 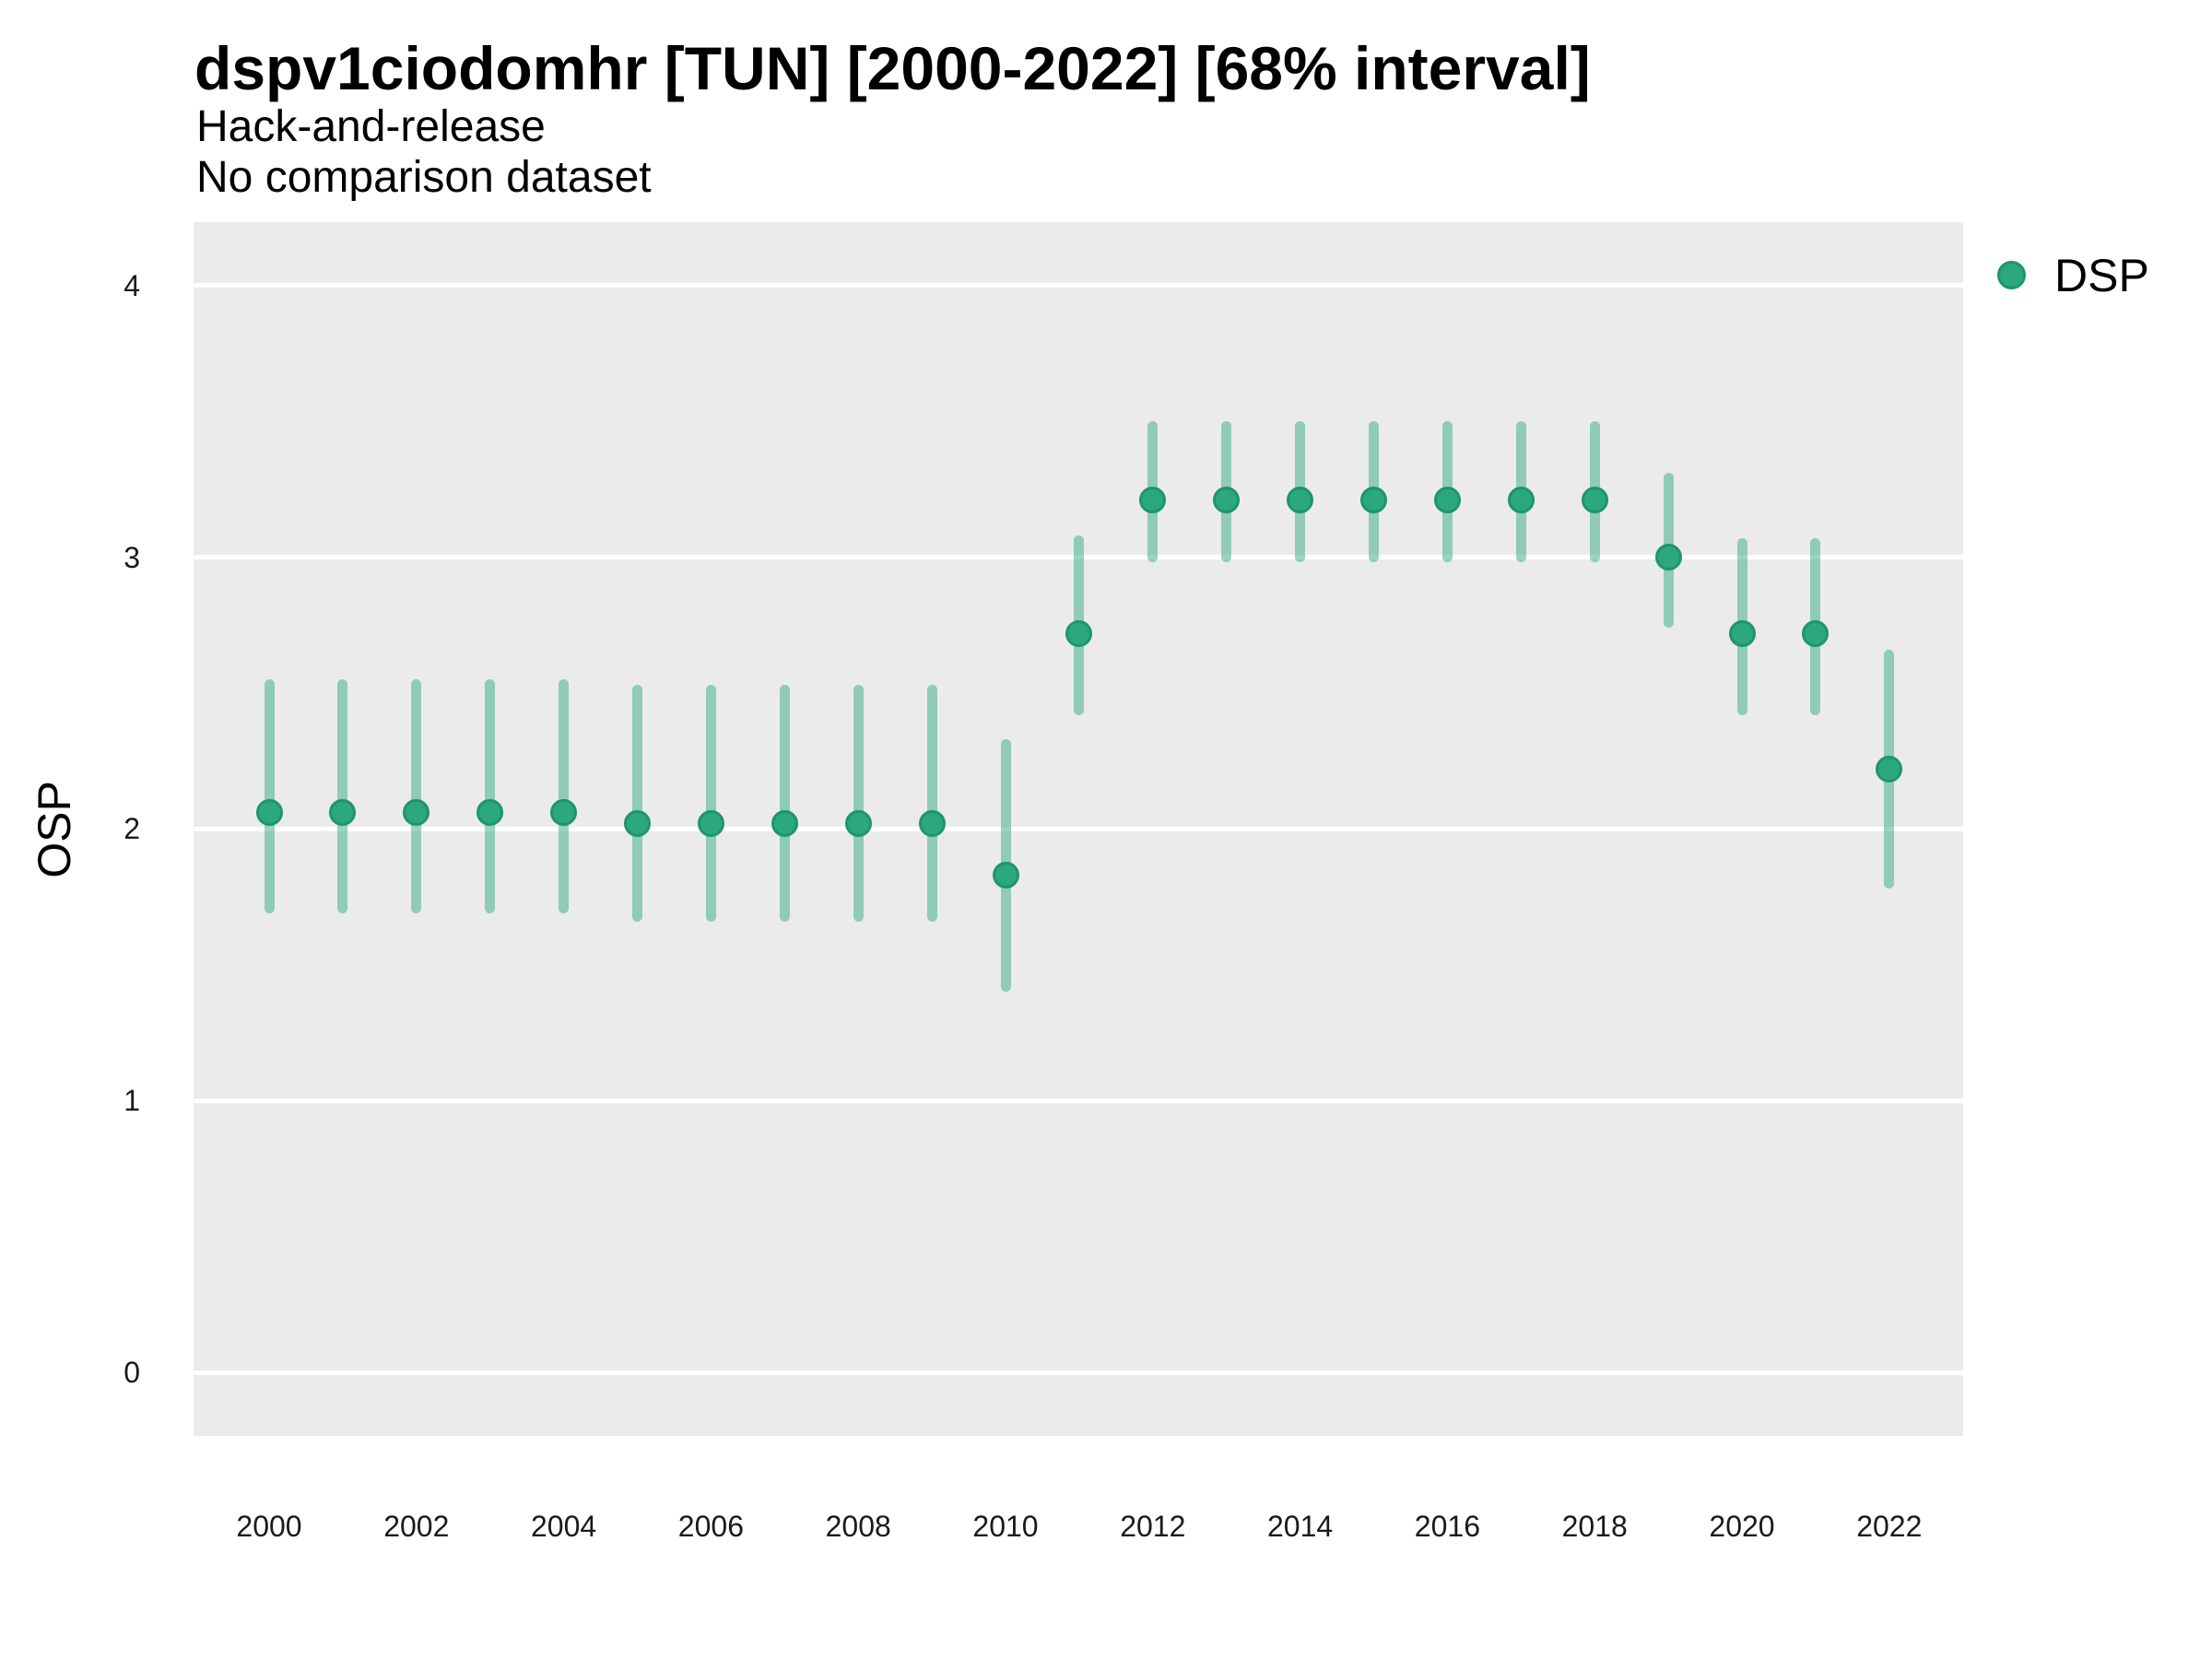 I want to click on interval-bar-2009, so click(x=931, y=803).